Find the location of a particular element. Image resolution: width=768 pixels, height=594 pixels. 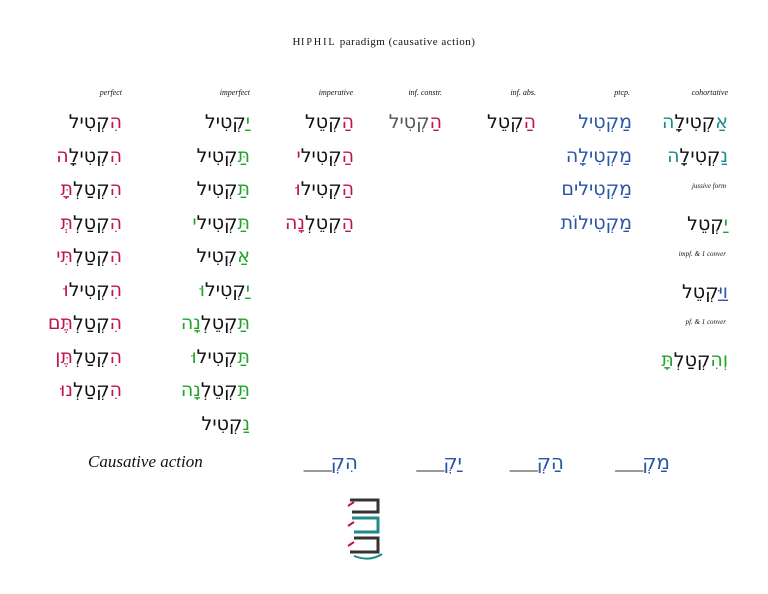

ptcp-form: מַקְטִילוֹת is located at coordinates (596, 222).